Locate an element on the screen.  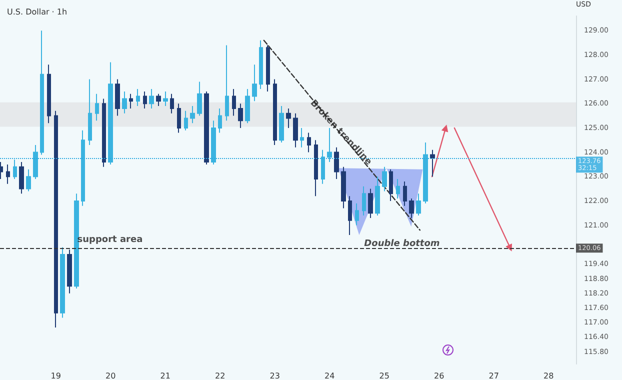
x-tick-label: 27 is located at coordinates (493, 376).